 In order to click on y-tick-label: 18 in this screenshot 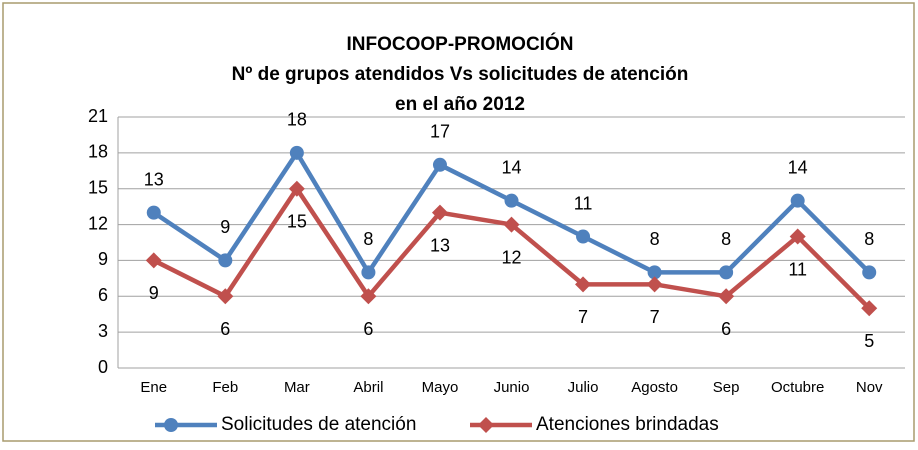, I will do `click(98, 152)`.